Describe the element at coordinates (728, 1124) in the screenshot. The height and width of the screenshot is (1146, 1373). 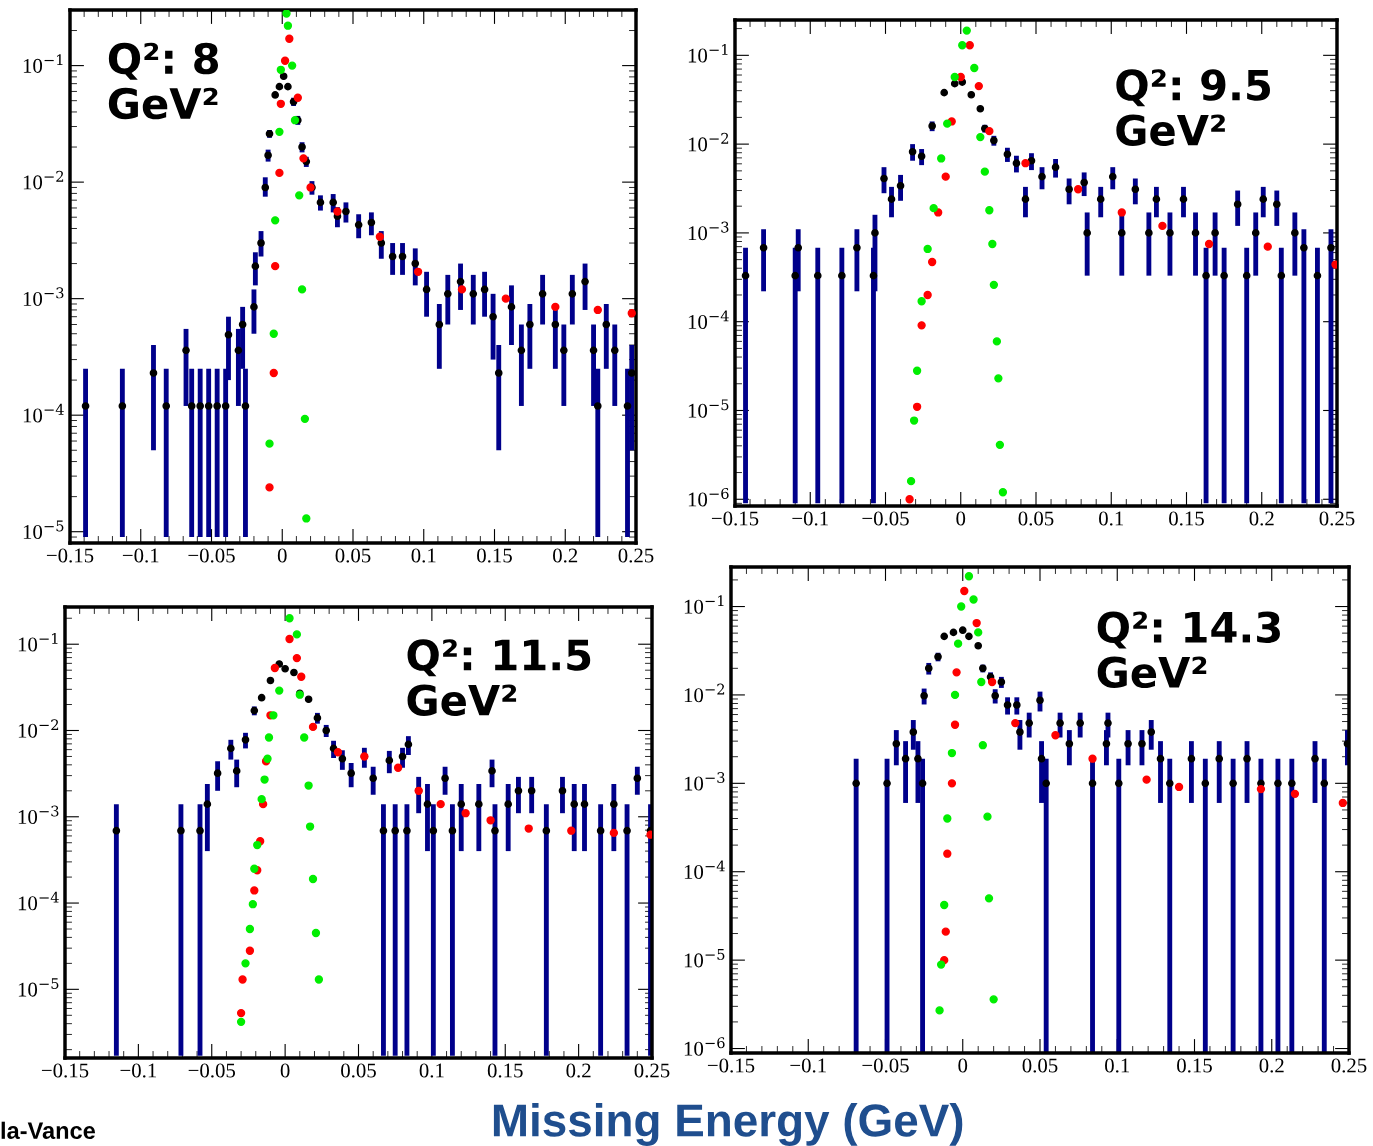
I see `x-axis-title: Missing Energy (GeV)` at that location.